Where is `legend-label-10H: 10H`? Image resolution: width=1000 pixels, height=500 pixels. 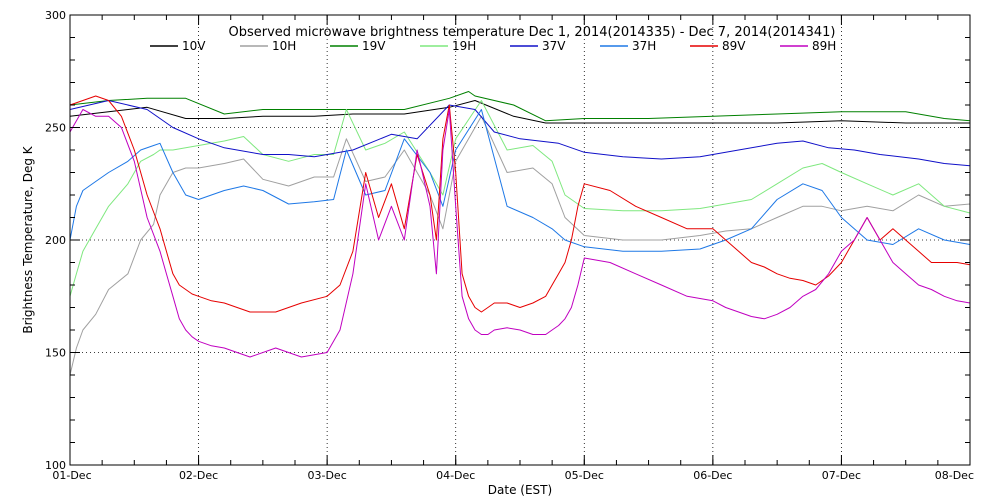
legend-label-10H: 10H is located at coordinates (284, 46).